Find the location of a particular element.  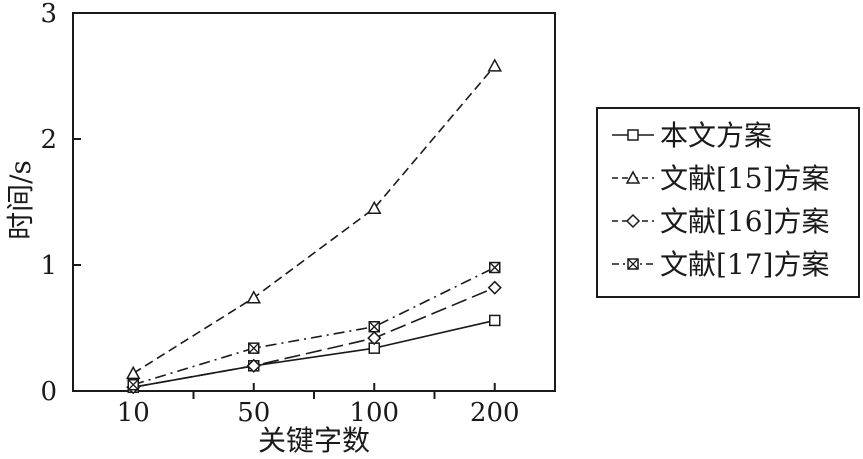

x-axis-label: 关键字数 is located at coordinates (314, 440).